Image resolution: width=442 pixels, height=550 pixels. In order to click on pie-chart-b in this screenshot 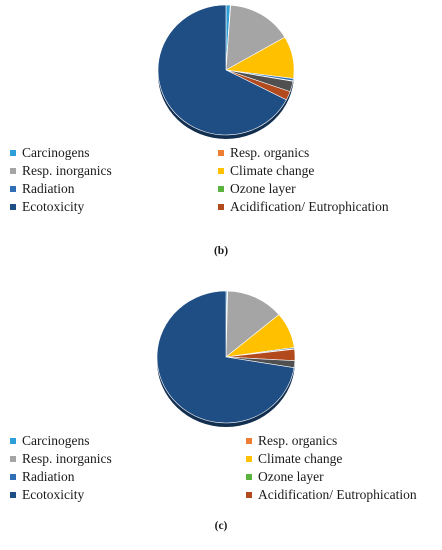, I will do `click(226, 71)`.